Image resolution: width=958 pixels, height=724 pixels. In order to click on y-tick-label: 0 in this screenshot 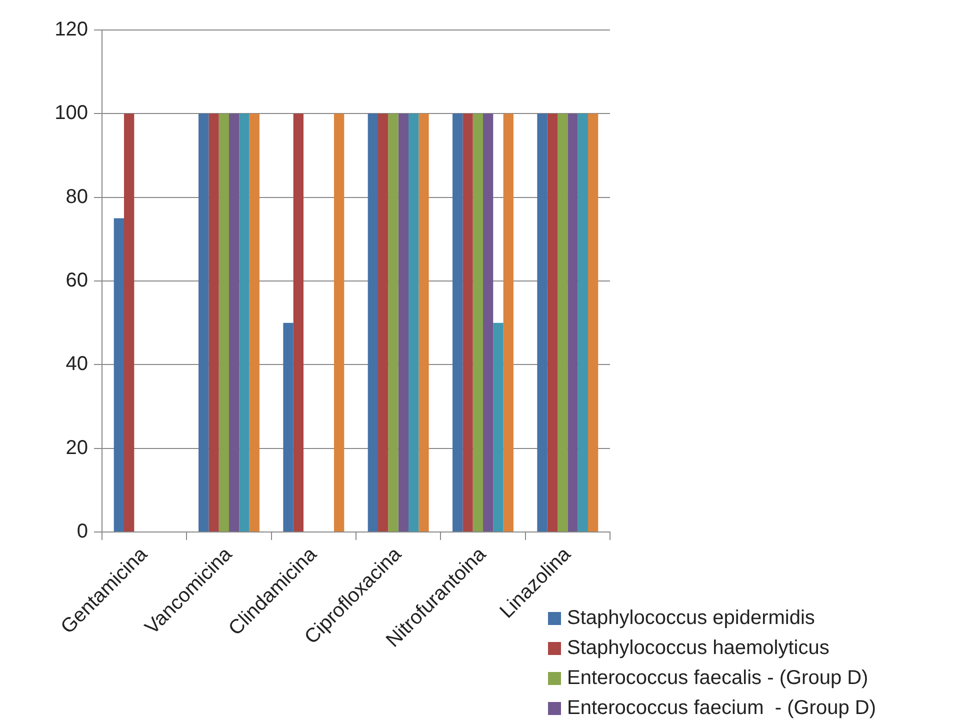, I will do `click(82, 531)`.